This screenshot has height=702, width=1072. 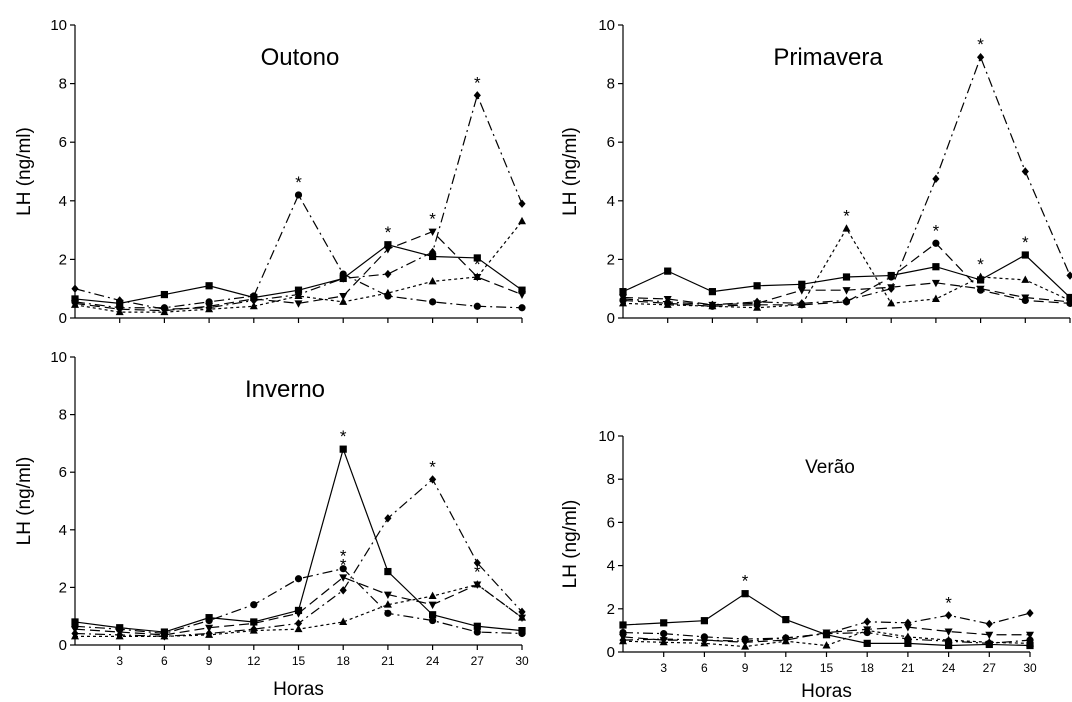 I want to click on series-line-circle, so click(x=846, y=274).